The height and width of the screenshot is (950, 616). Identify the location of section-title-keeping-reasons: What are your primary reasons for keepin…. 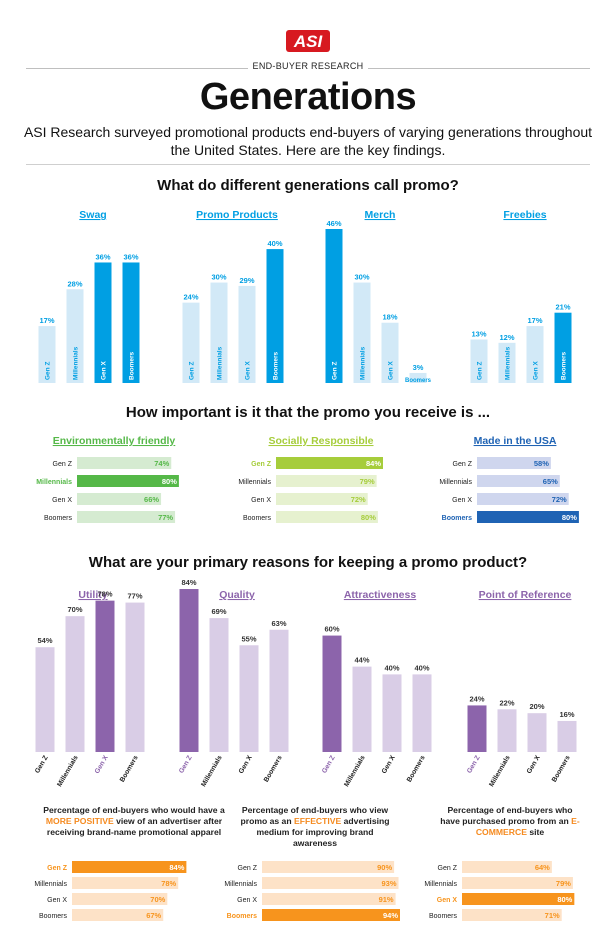
(308, 562).